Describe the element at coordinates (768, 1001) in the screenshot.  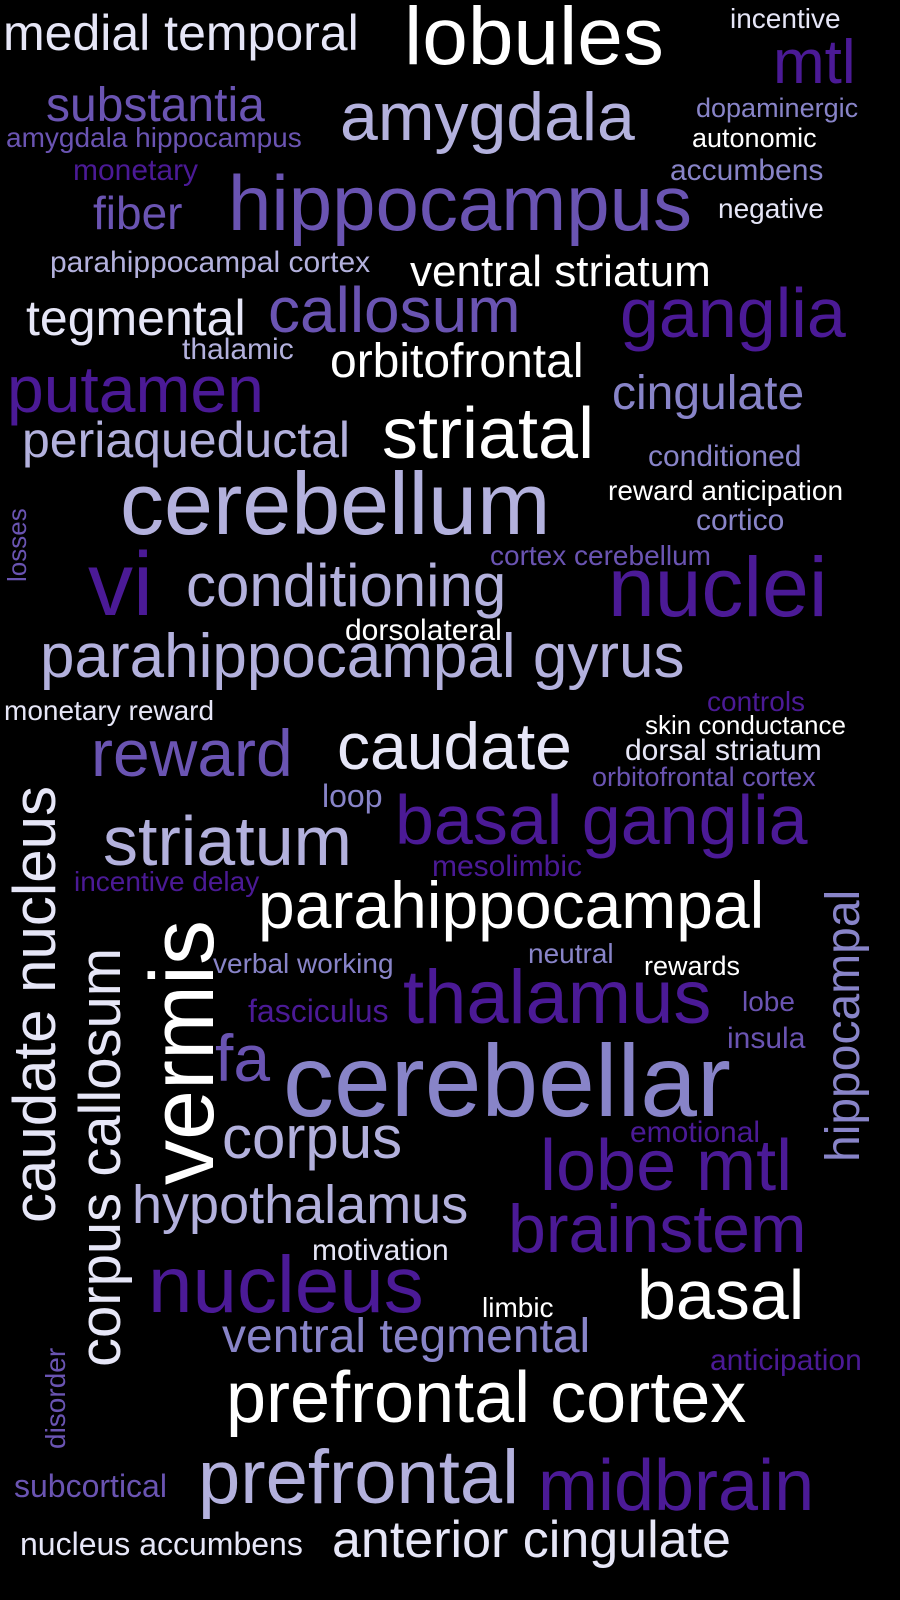
I see `word-lobe: lobe` at that location.